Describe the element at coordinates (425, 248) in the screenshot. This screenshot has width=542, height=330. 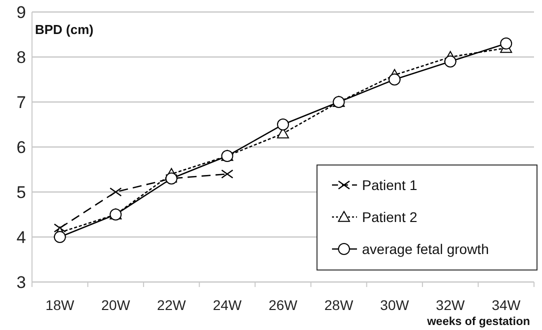
I see `legend-label: average fetal growth` at that location.